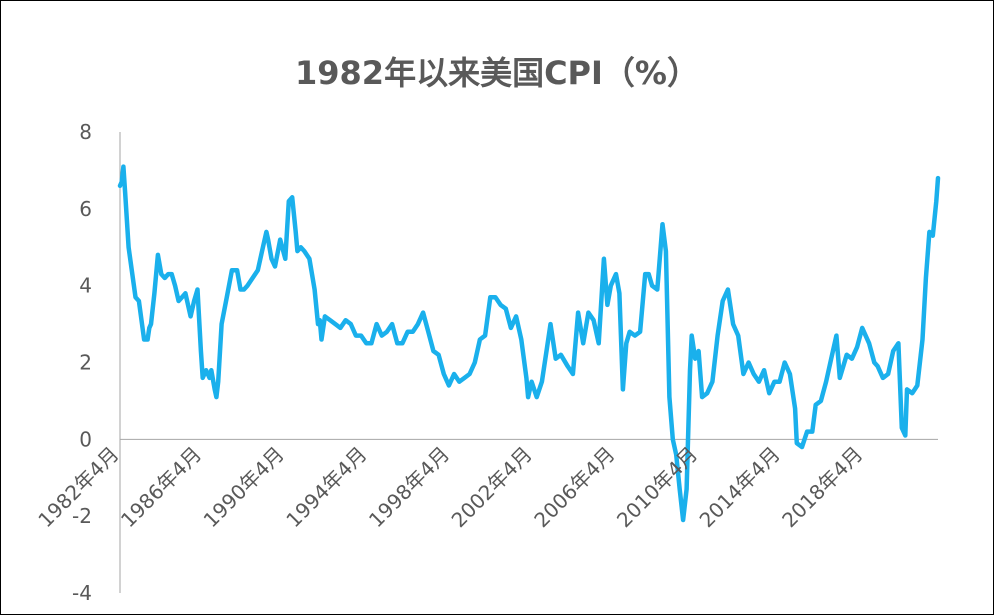 The height and width of the screenshot is (615, 994). Describe the element at coordinates (244, 487) in the screenshot. I see `x-tick-label: 1990年4月` at that location.